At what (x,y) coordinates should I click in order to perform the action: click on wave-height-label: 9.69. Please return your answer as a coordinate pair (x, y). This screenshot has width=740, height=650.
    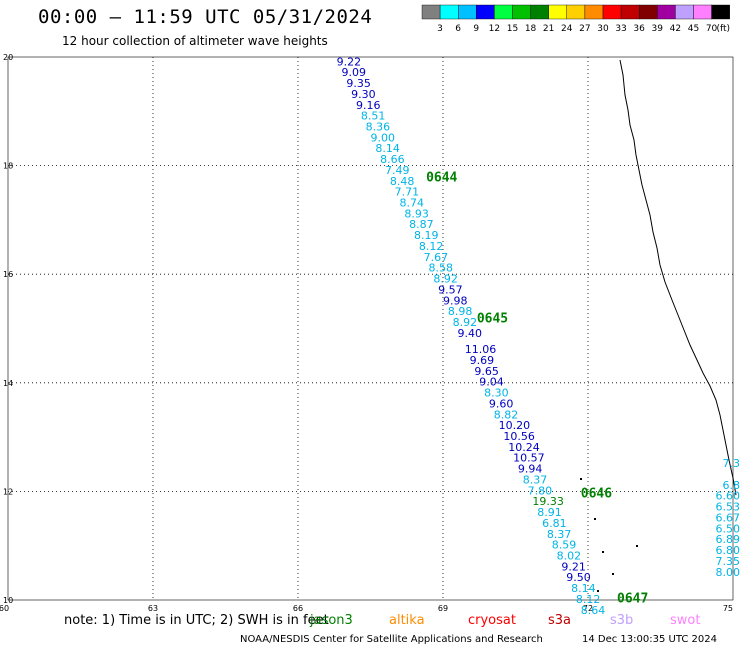
    Looking at the image, I should click on (482, 360).